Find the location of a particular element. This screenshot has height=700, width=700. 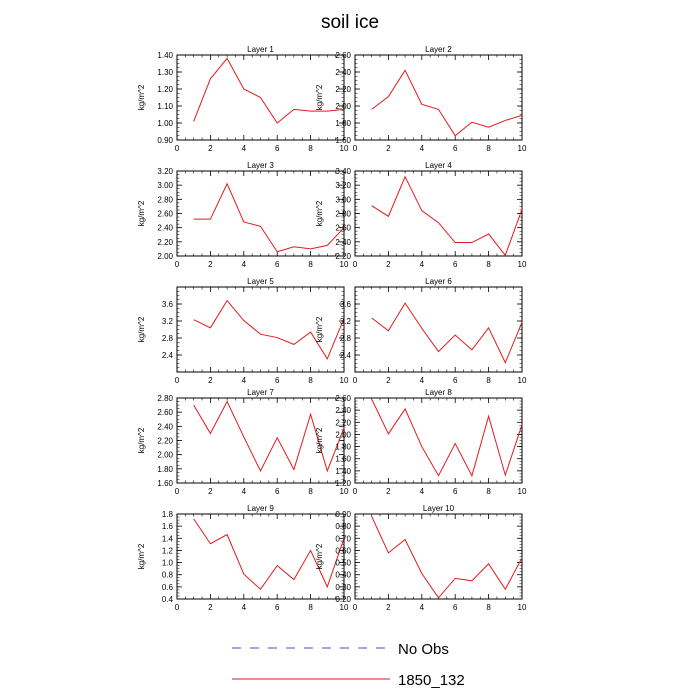

y-tick-label: 2.4 is located at coordinates (168, 355).